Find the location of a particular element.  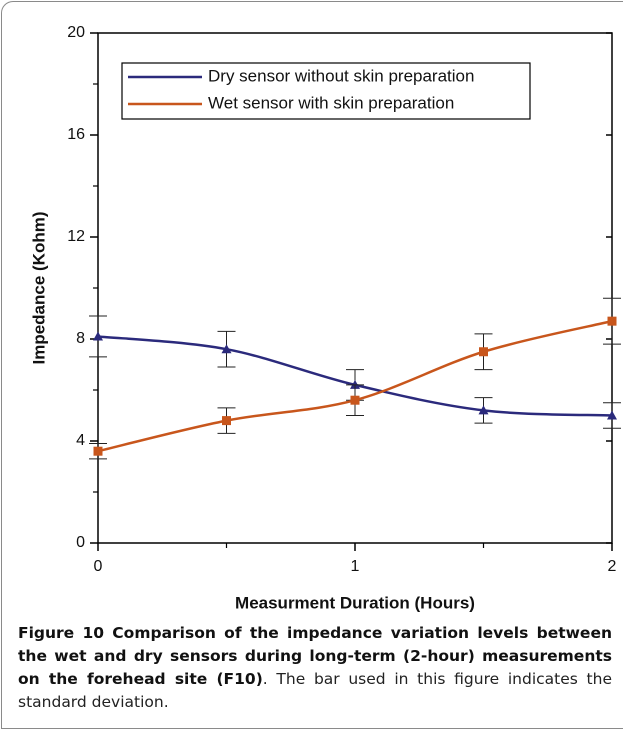

y-tick-label: 20 is located at coordinates (76, 32).